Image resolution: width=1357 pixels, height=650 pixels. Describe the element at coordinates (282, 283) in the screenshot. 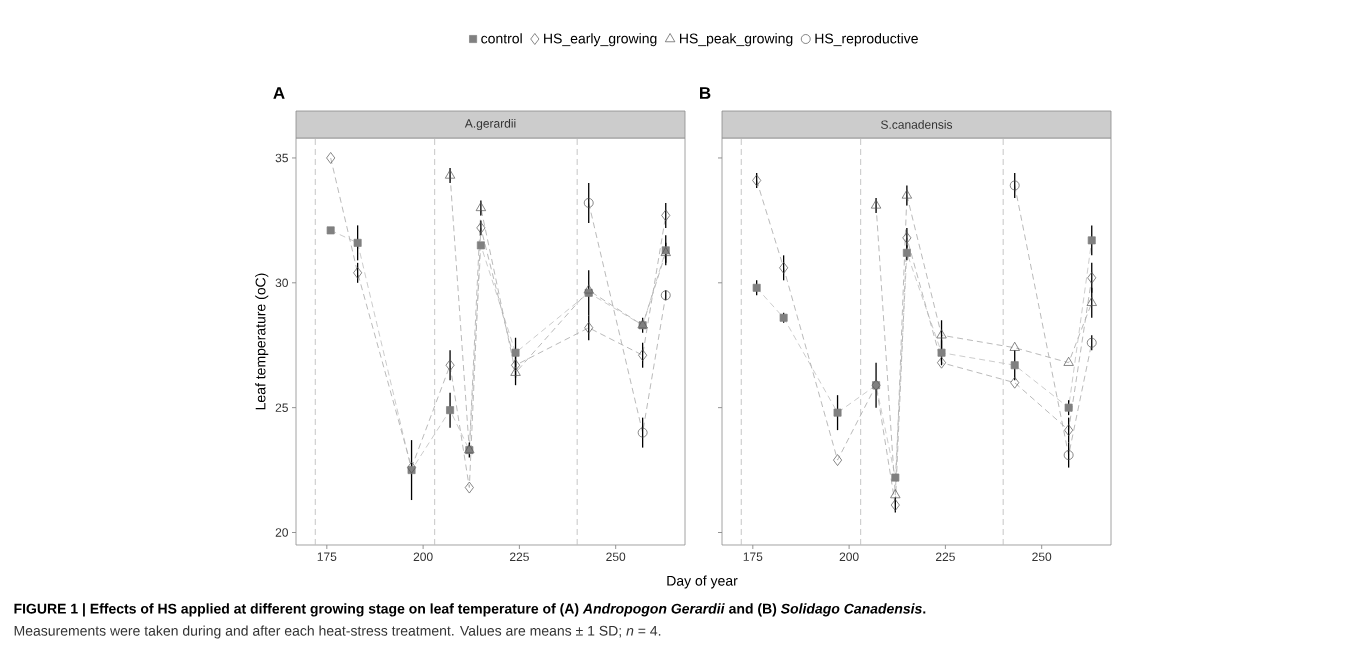

I see `y-tick-label: 30` at that location.